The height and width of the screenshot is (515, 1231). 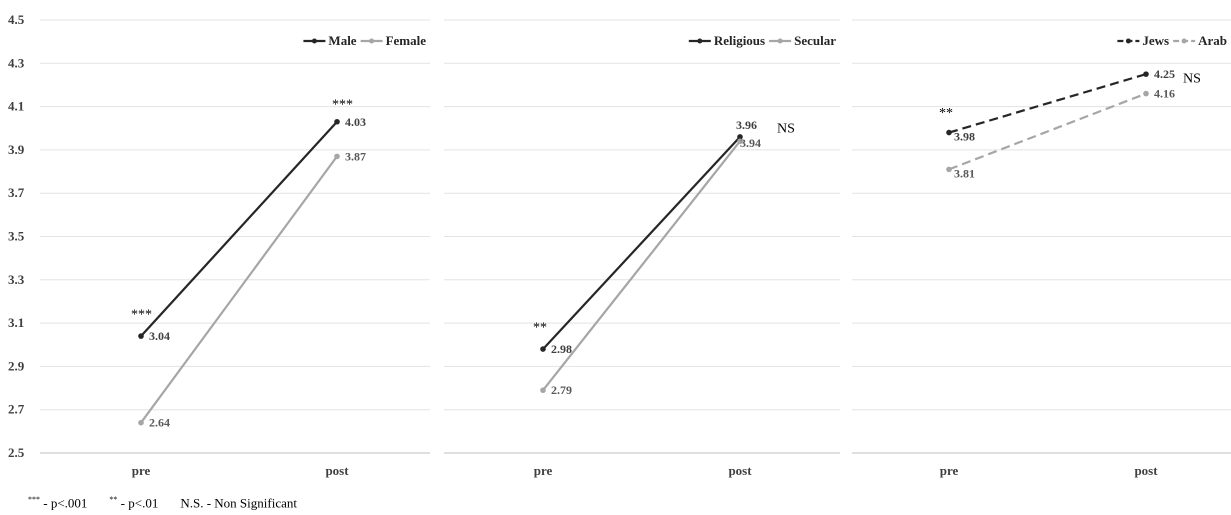 What do you see at coordinates (16, 106) in the screenshot?
I see `y-tick-label: 4.1` at bounding box center [16, 106].